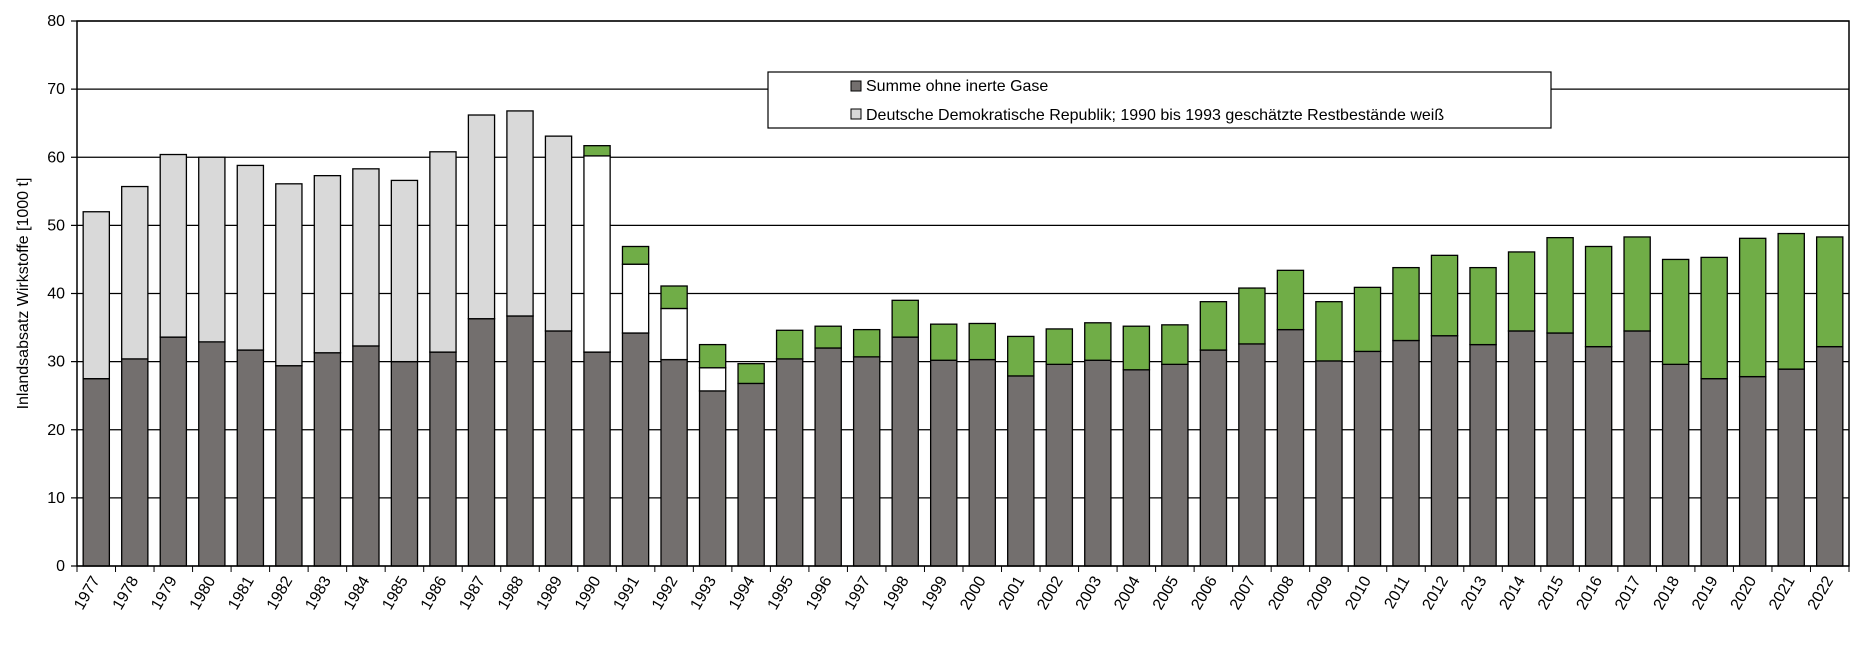 The image size is (1860, 655). Describe the element at coordinates (1406, 304) in the screenshot. I see `bar-segment-2011-s3` at that location.